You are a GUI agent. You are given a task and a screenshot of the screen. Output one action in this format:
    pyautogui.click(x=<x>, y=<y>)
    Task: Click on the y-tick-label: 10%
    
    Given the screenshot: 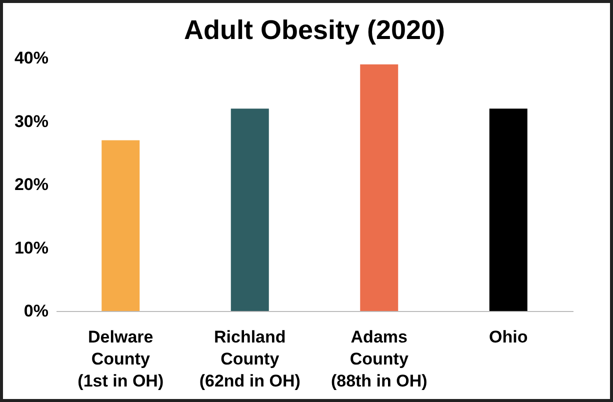 What is the action you would take?
    pyautogui.click(x=31, y=248)
    